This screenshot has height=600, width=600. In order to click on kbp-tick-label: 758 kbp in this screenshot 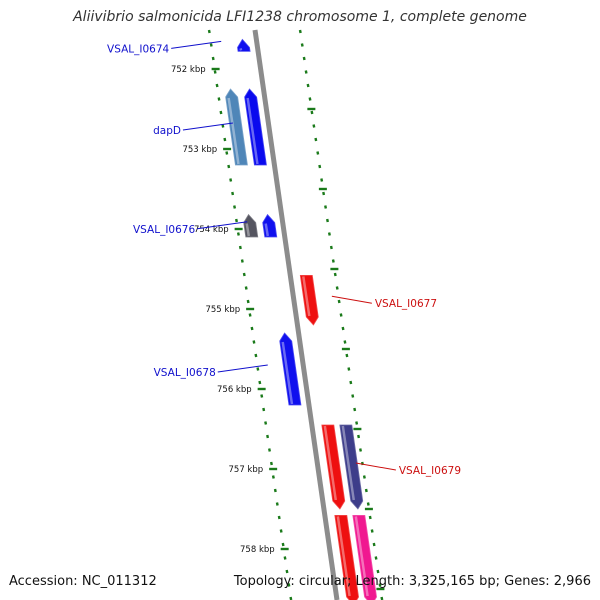, I will do `click(257, 550)`.